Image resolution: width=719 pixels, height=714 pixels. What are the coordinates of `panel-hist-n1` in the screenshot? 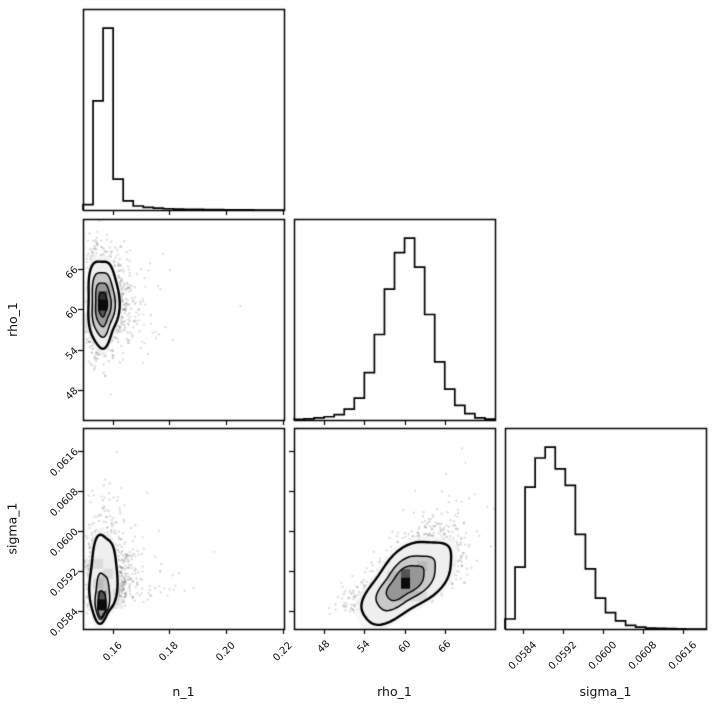 It's located at (183, 109).